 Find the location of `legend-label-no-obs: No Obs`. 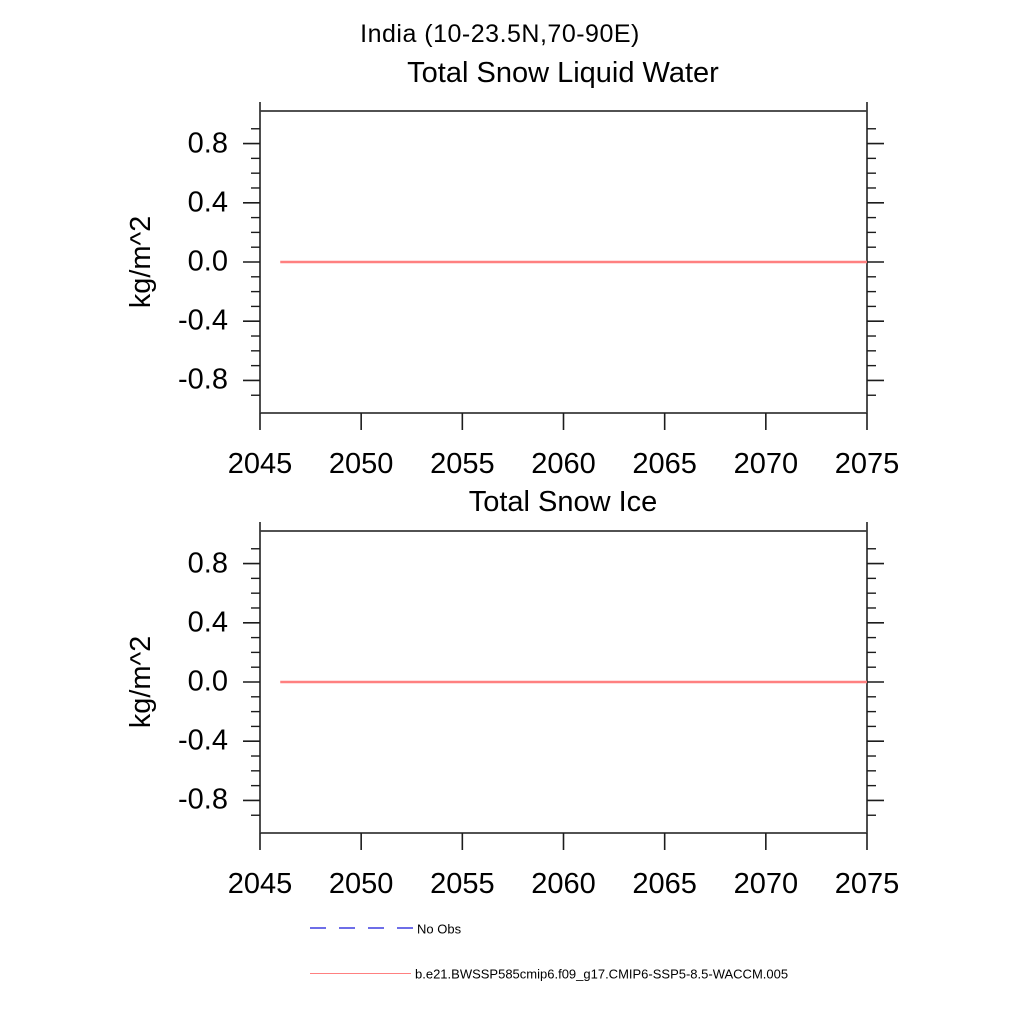

legend-label-no-obs: No Obs is located at coordinates (439, 929).